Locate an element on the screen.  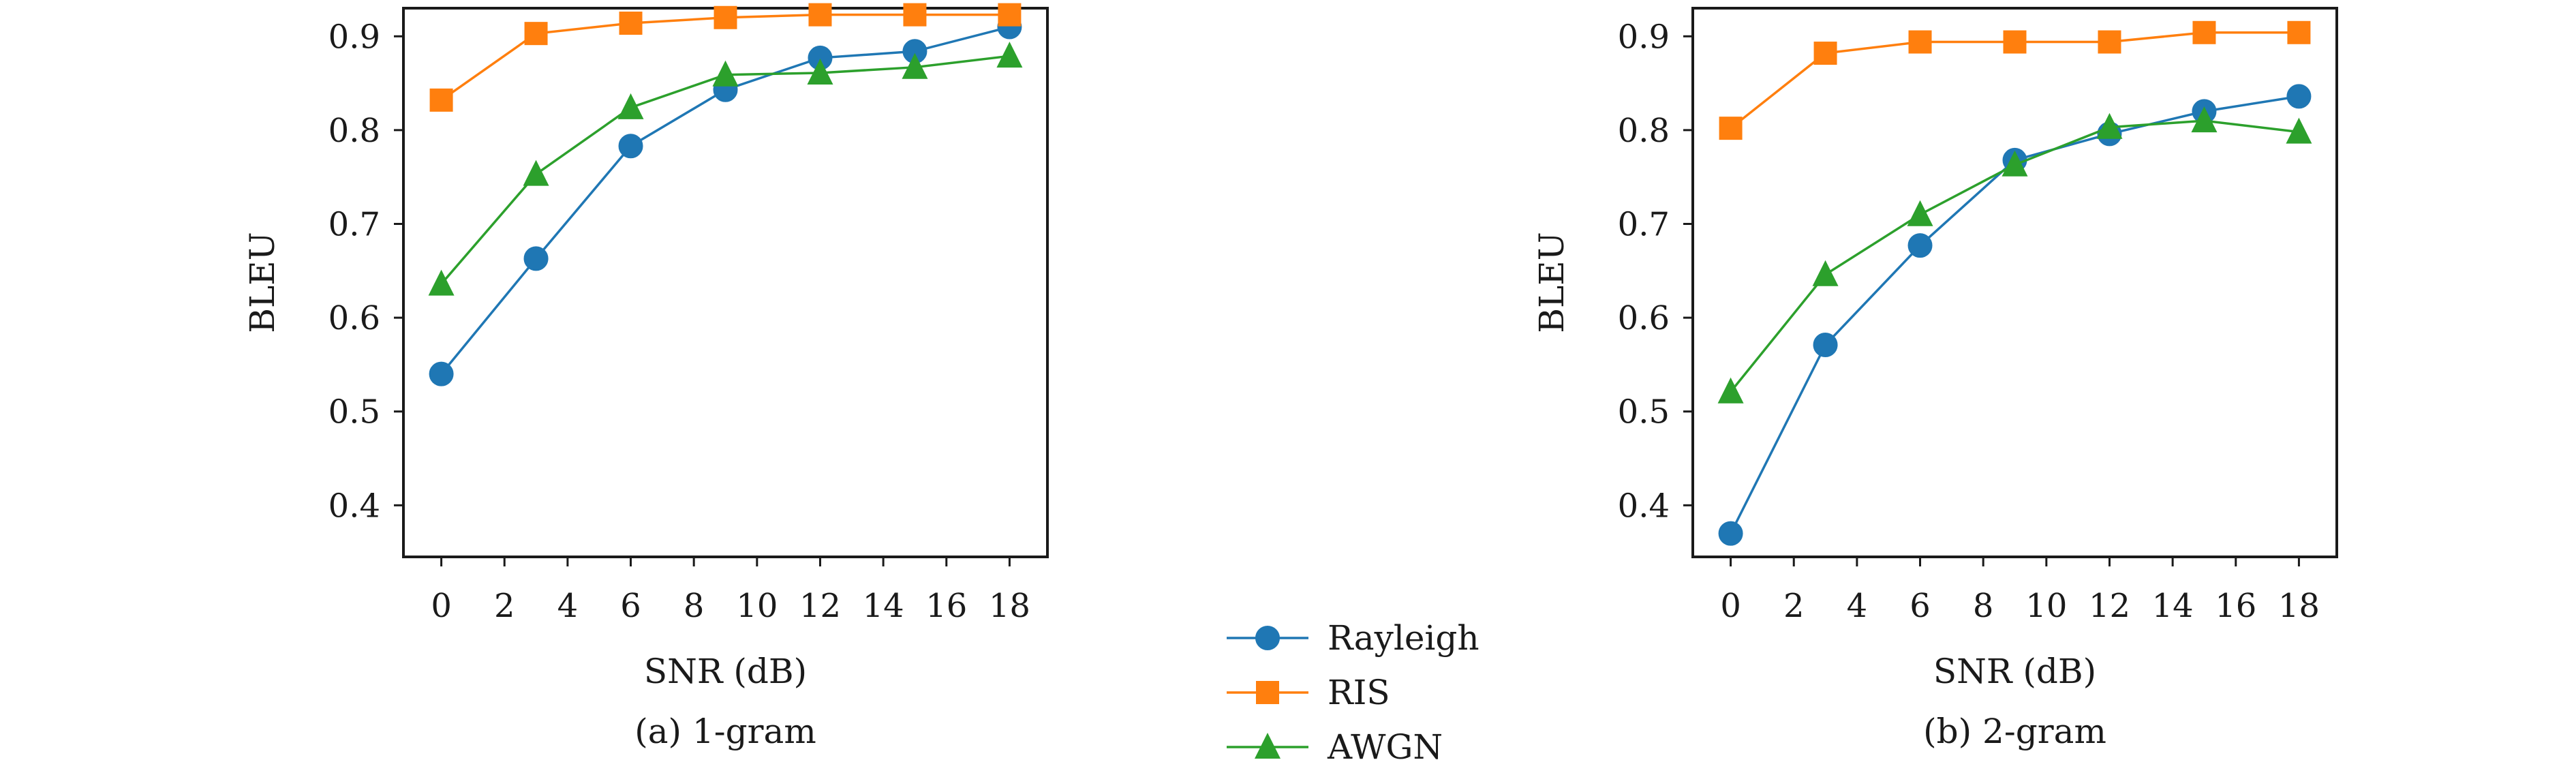
legend-item-rayleigh: Rayleigh is located at coordinates (1353, 638).